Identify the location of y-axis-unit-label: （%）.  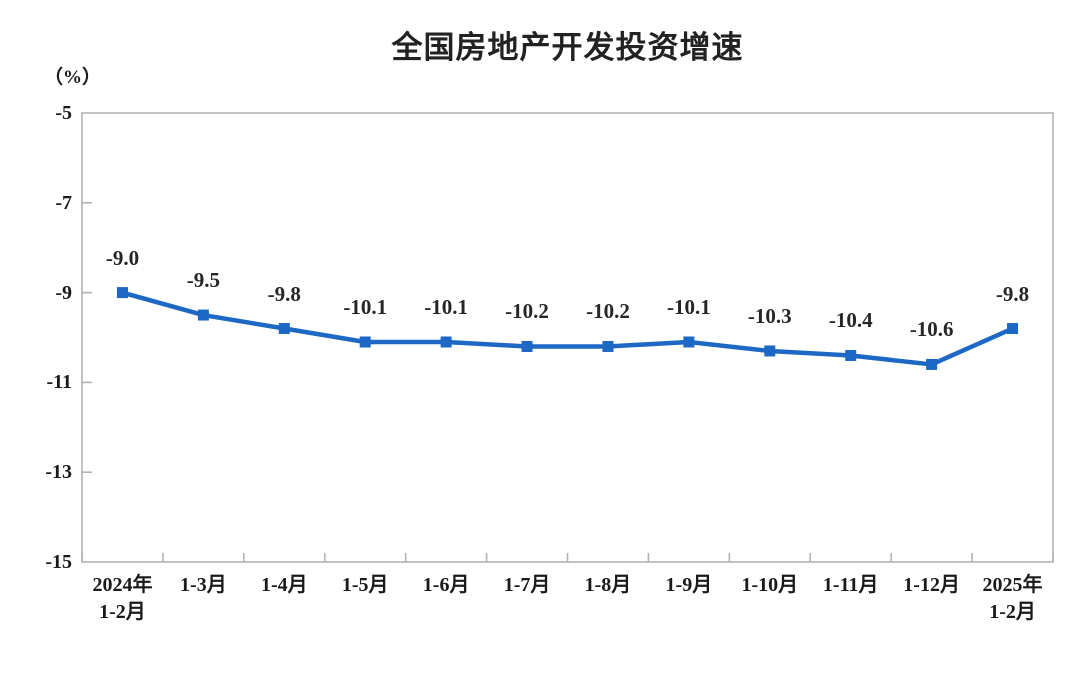
(73, 77).